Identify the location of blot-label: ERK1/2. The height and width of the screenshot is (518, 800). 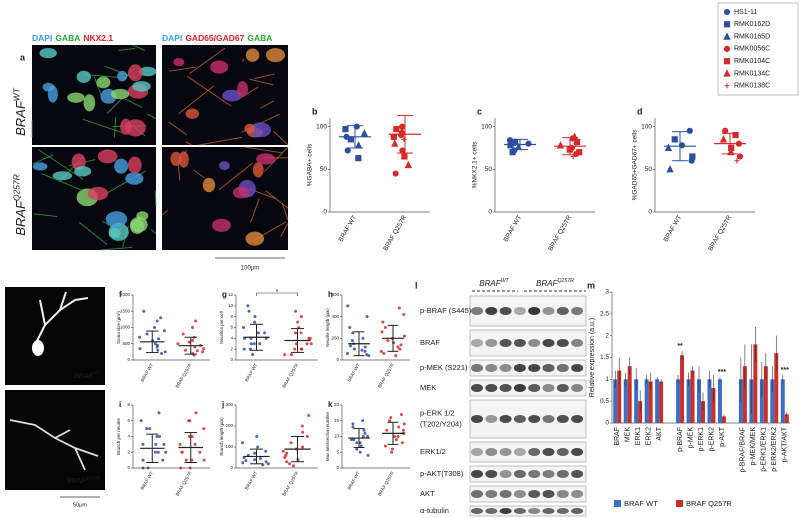
(433, 451).